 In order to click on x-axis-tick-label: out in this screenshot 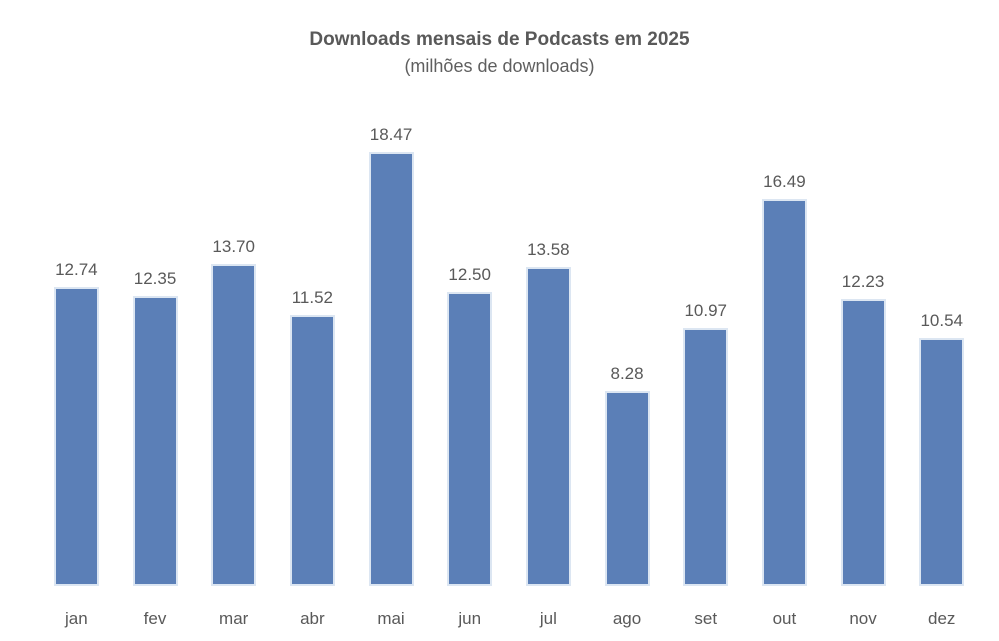, I will do `click(784, 618)`.